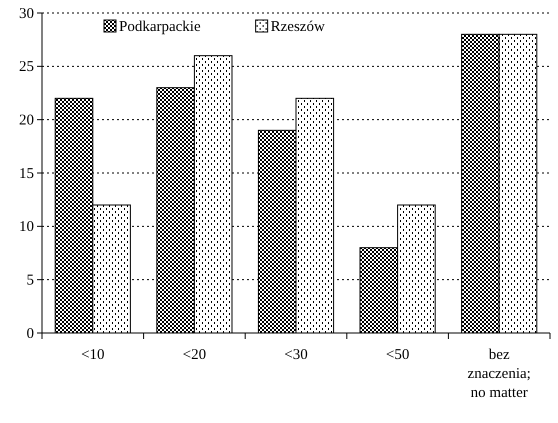 This screenshot has height=423, width=558. What do you see at coordinates (194, 355) in the screenshot?
I see `x-tick-label: <20` at bounding box center [194, 355].